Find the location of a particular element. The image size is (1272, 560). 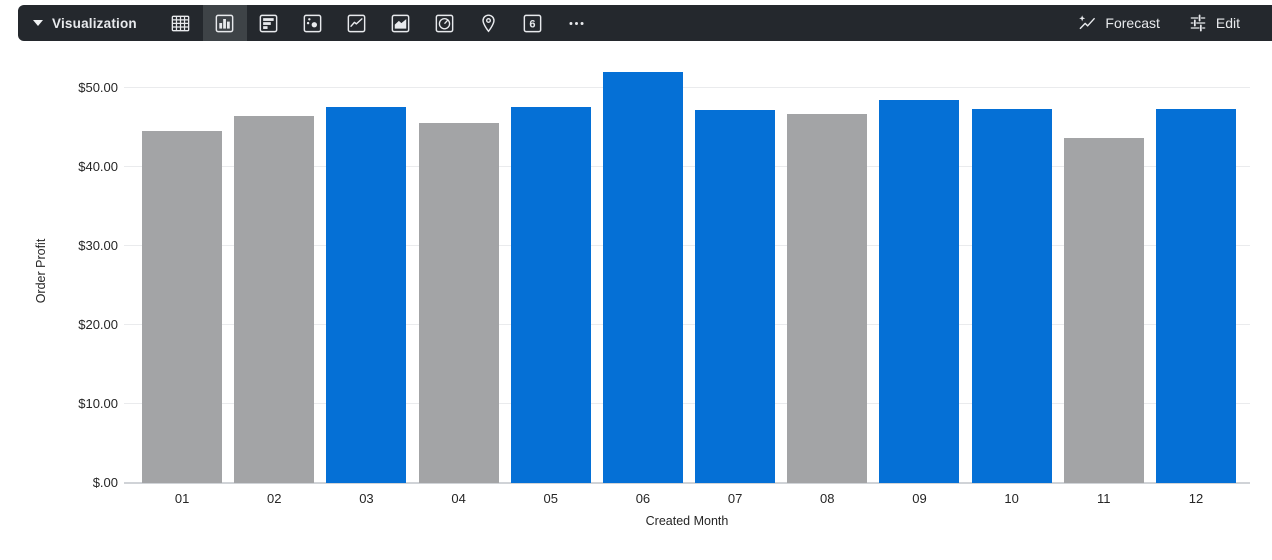

y-tick-label: $.00 is located at coordinates (105, 482).